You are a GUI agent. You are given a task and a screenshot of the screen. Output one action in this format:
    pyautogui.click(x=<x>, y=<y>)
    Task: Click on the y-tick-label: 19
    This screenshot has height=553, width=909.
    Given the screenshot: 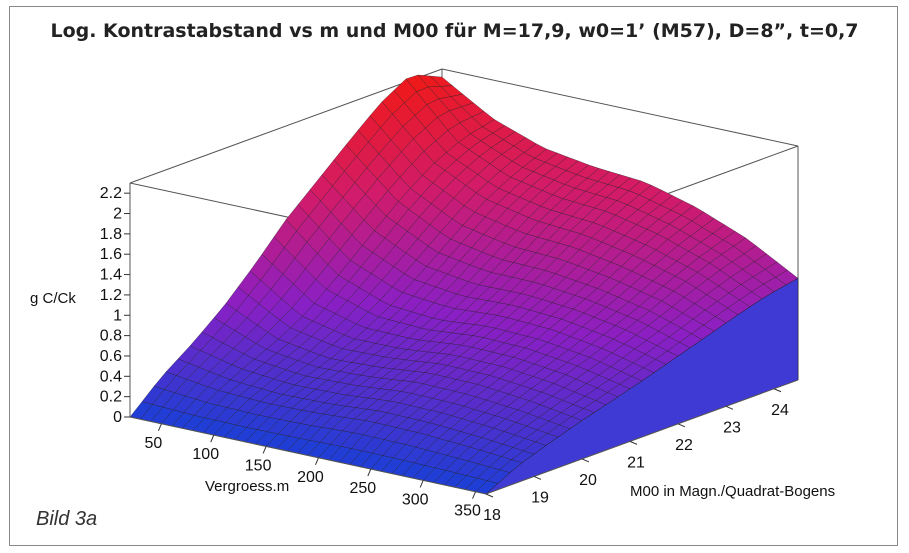 What is the action you would take?
    pyautogui.click(x=540, y=497)
    